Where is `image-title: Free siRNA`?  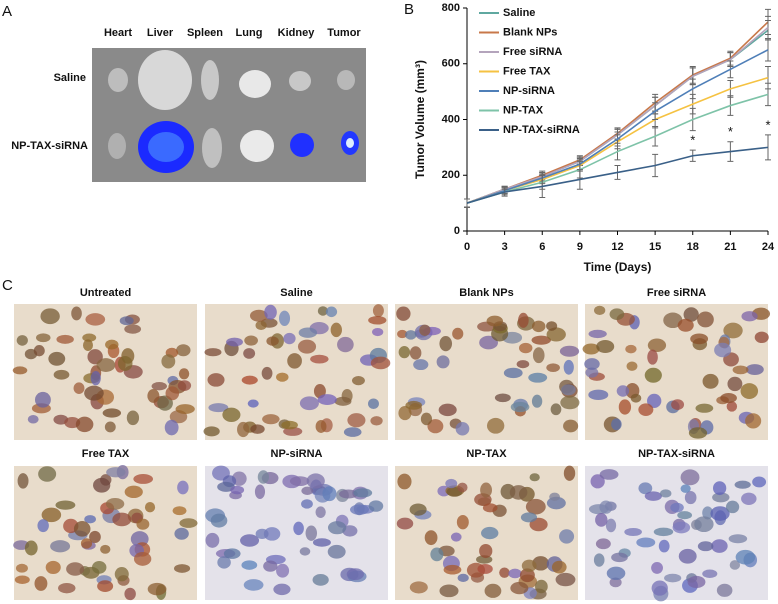
image-title: Free siRNA is located at coordinates (676, 293).